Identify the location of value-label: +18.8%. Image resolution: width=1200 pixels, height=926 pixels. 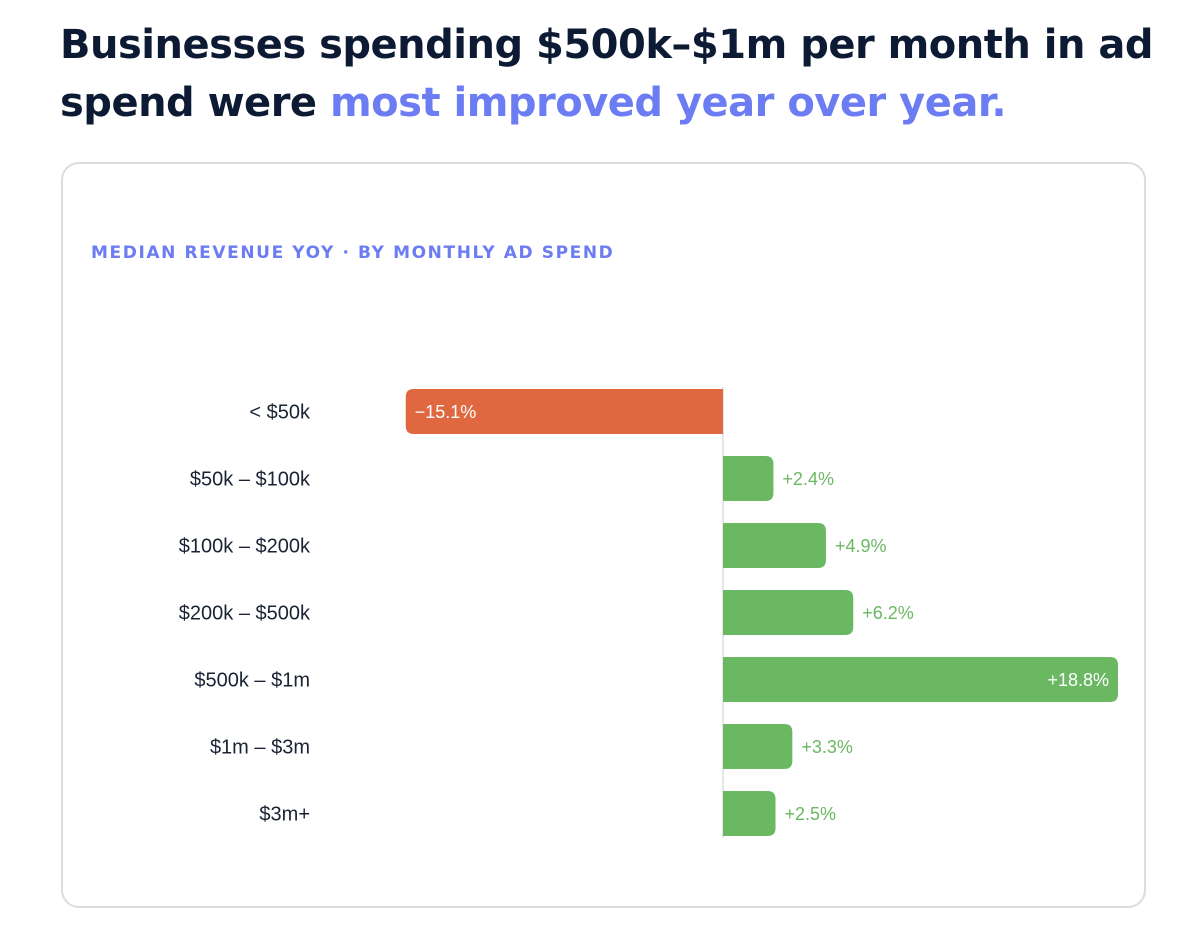
(1078, 680).